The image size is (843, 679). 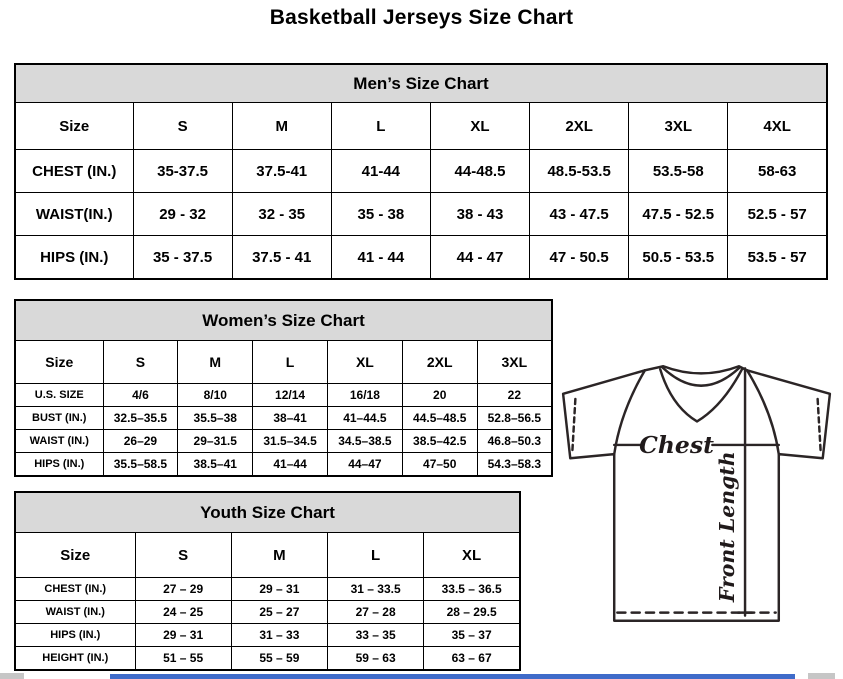 What do you see at coordinates (59, 395) in the screenshot?
I see `row-label: U.S. SIZE` at bounding box center [59, 395].